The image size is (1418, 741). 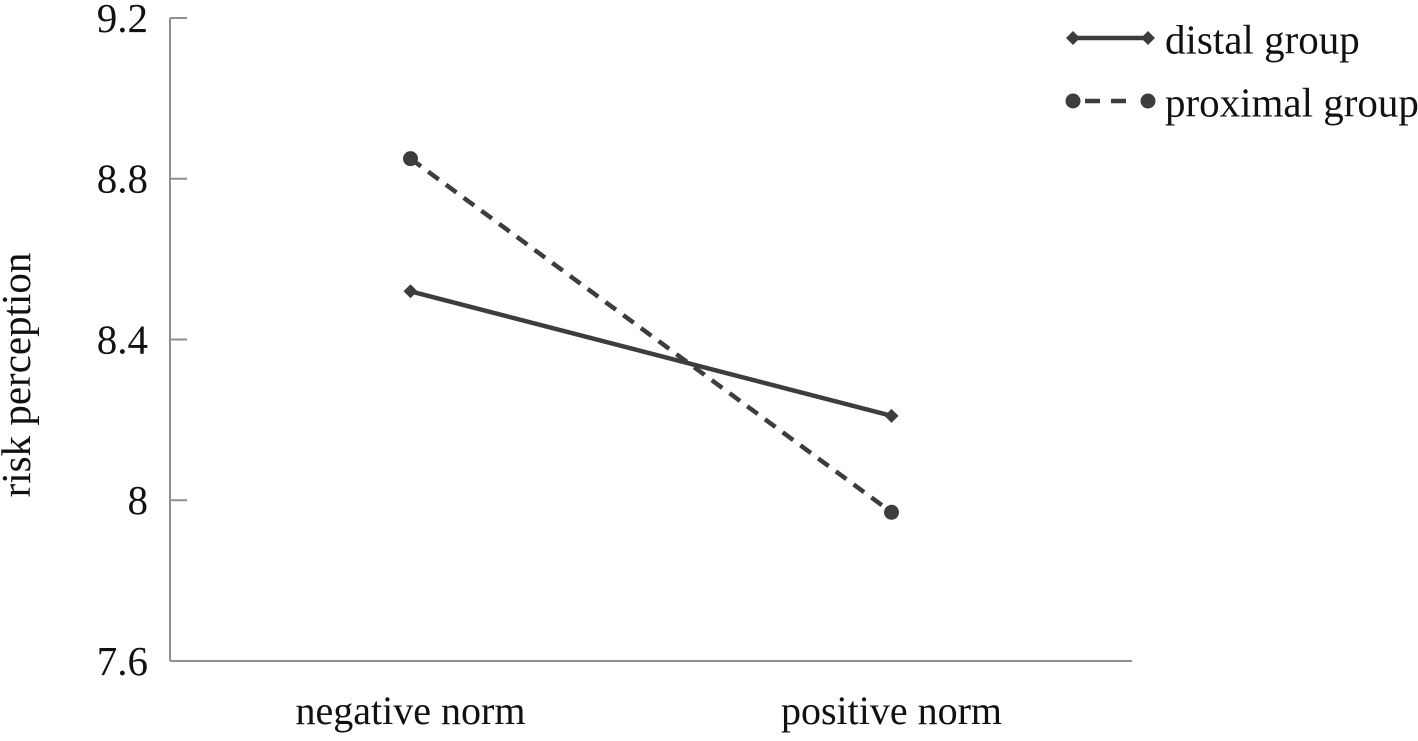 I want to click on legend-item-distal-group: distal group, so click(x=1213, y=40).